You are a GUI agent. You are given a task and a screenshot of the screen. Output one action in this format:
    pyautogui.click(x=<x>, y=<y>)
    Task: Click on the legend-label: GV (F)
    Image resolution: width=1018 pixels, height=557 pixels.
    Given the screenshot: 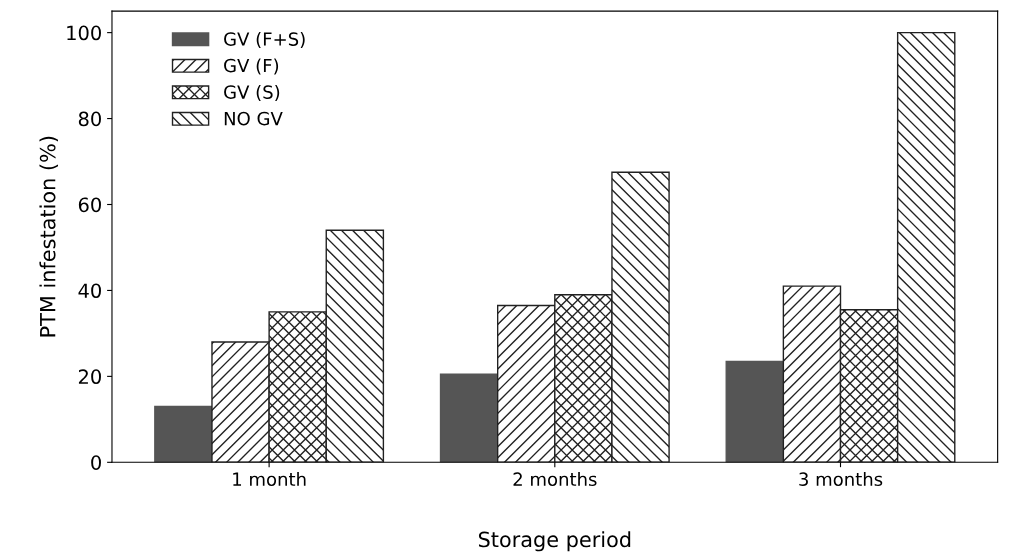 What is the action you would take?
    pyautogui.click(x=251, y=66)
    